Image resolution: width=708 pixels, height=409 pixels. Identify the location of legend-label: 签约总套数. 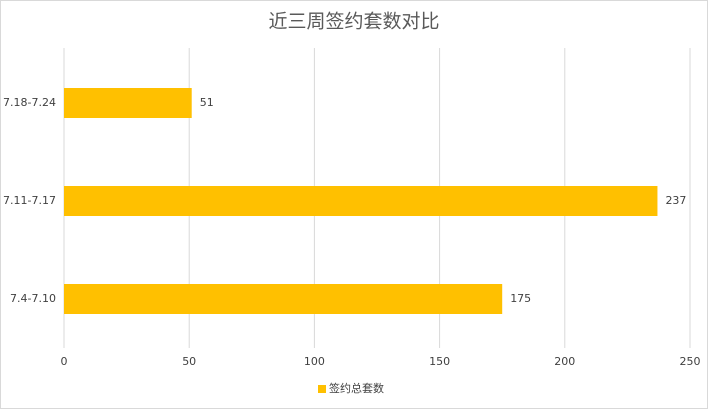
(356, 388).